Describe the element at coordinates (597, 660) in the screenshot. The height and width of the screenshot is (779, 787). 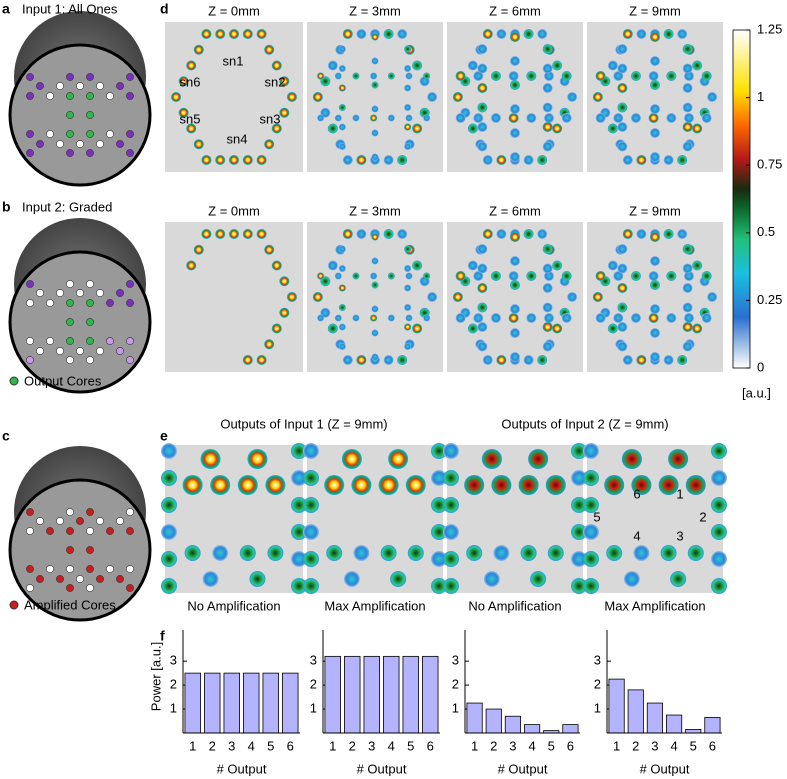
I see `y-tick-label: 3` at that location.